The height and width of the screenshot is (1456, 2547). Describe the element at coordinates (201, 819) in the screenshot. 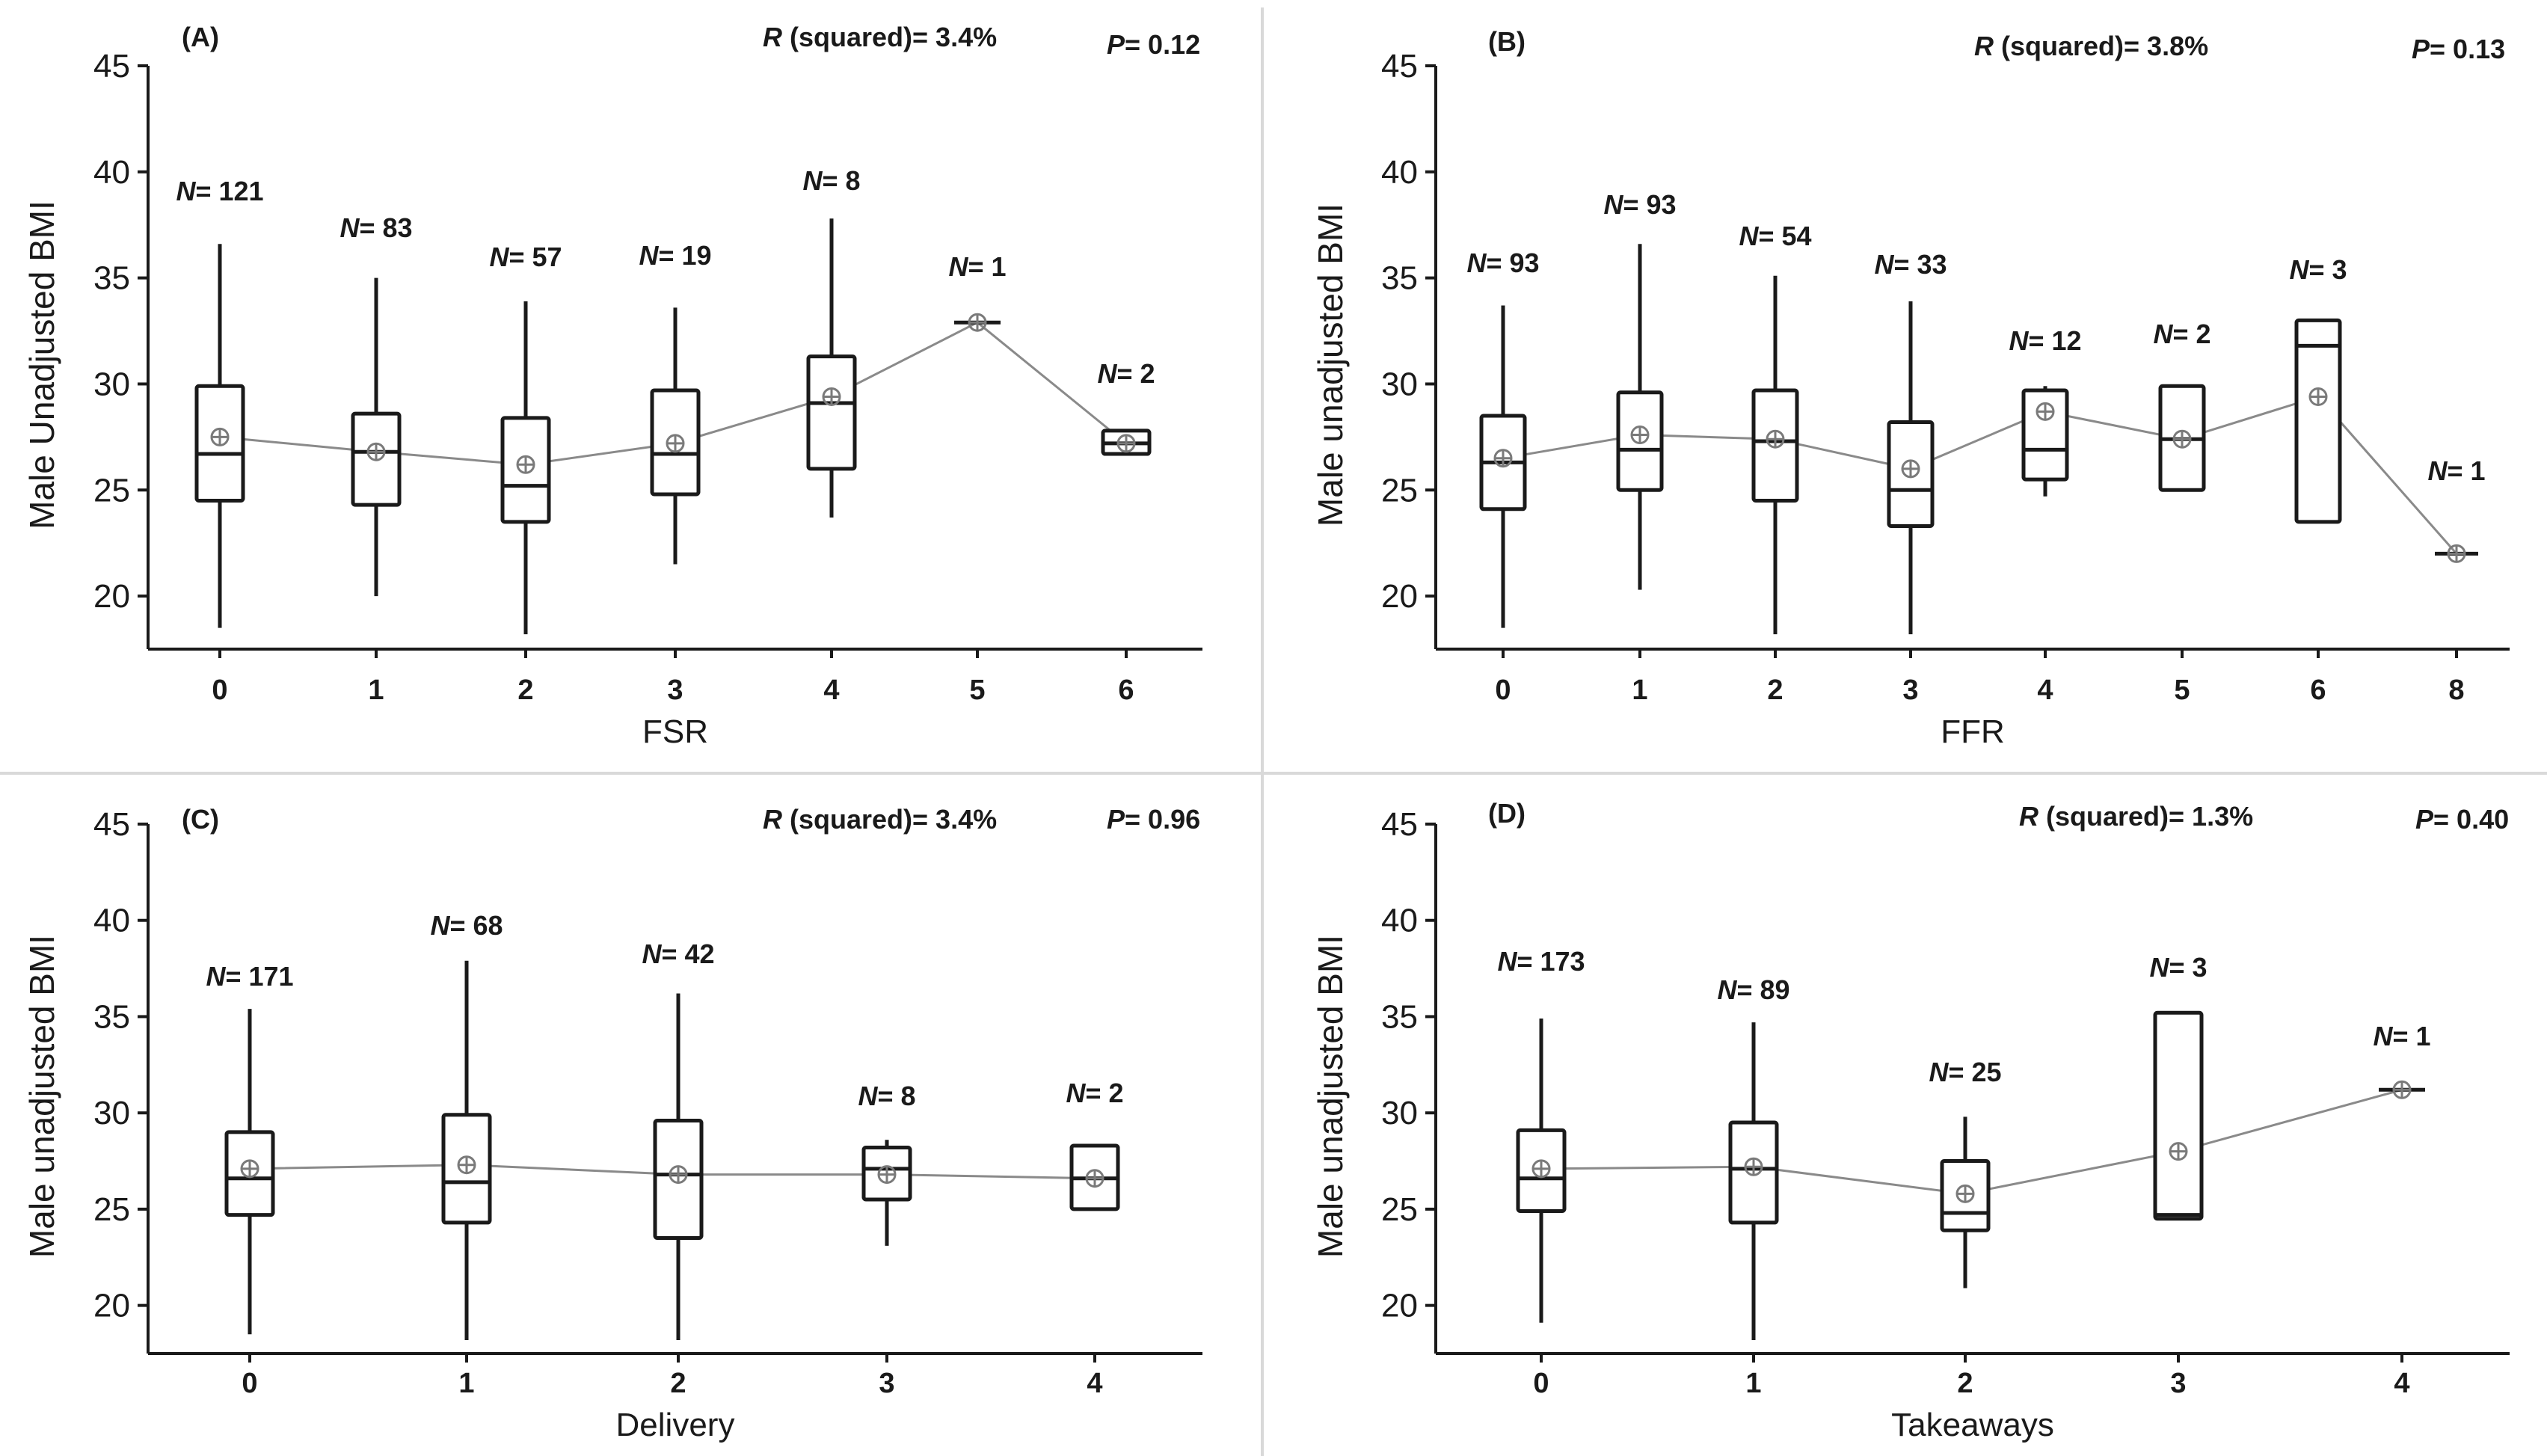

I see `panel-label: (C)` at that location.